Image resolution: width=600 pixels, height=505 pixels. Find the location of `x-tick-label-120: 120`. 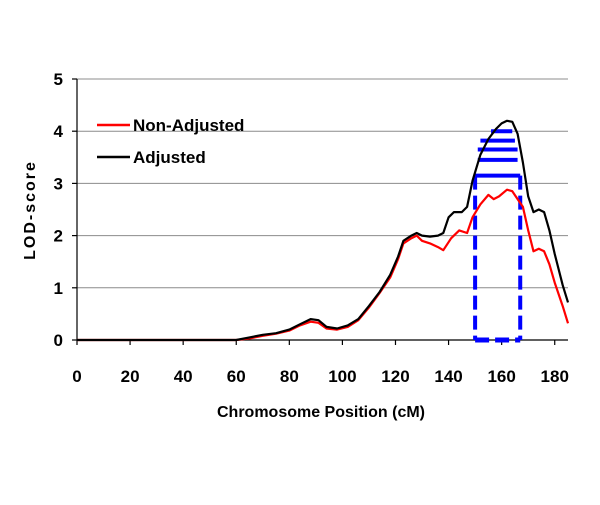

x-tick-label-120: 120 is located at coordinates (395, 376).